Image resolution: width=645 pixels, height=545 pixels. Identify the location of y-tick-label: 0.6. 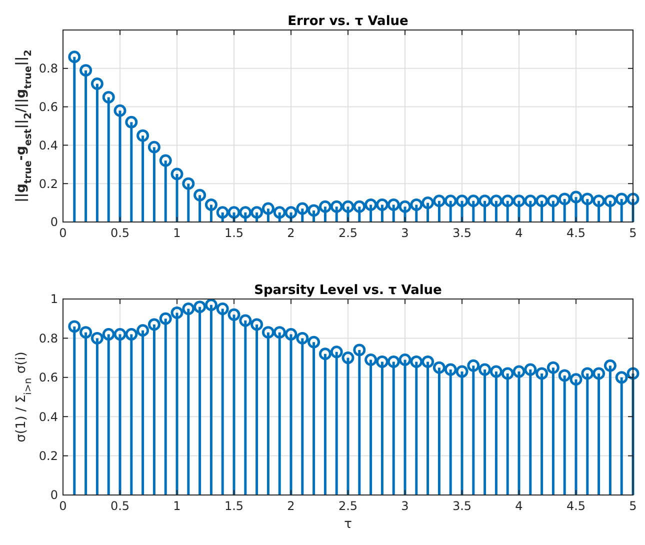
(48, 377).